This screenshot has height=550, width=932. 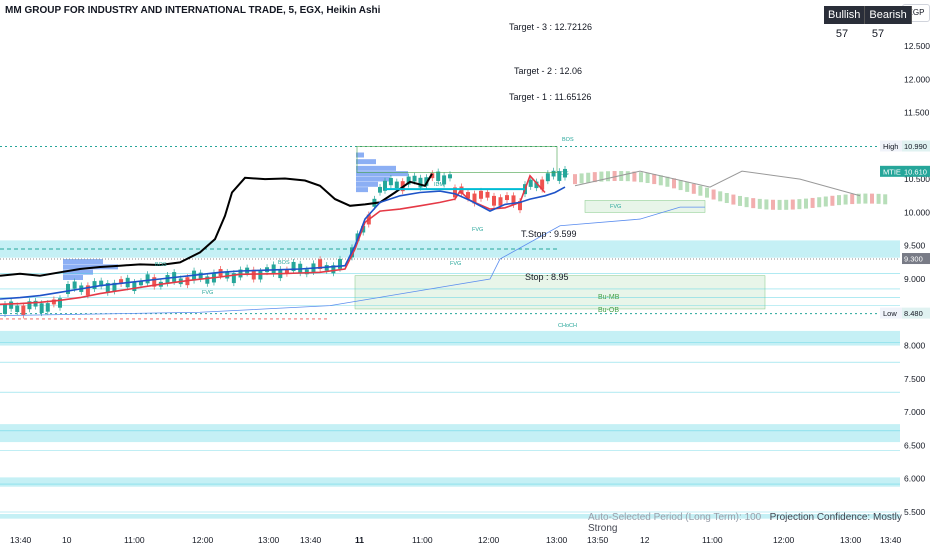 I want to click on y-tick-label: 6.000, so click(x=915, y=479).